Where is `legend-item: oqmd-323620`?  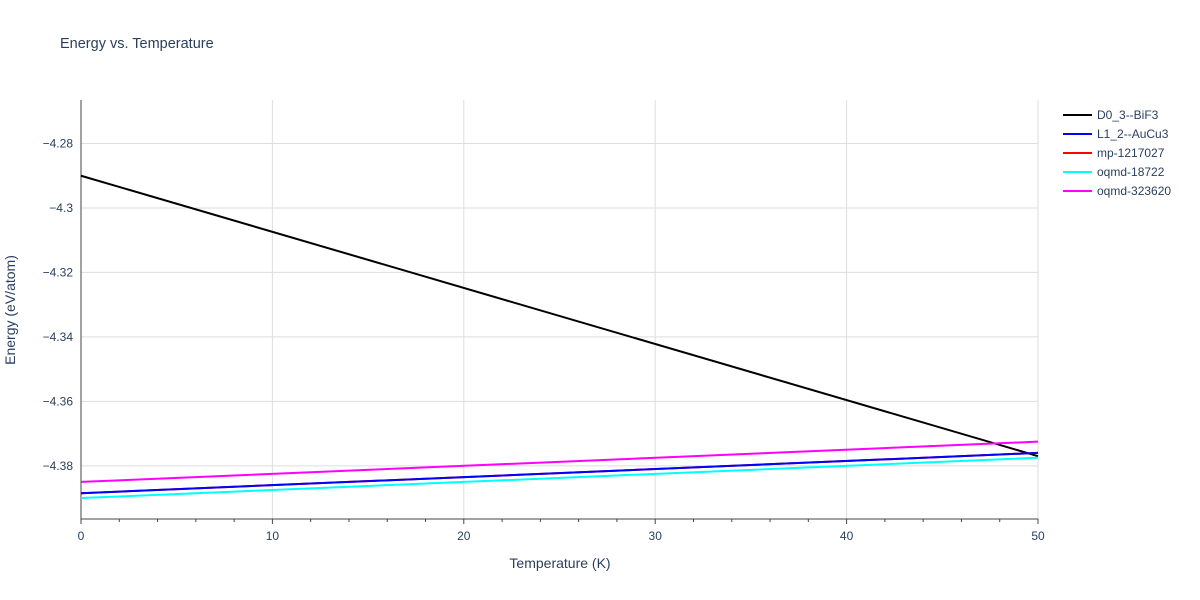
legend-item: oqmd-323620 is located at coordinates (1117, 191).